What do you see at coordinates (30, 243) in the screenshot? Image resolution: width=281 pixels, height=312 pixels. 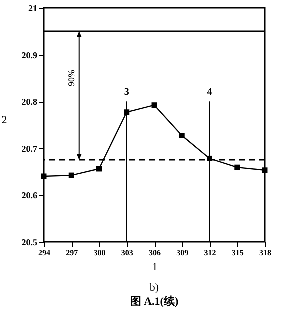 I see `y-tick-label: 20.5` at bounding box center [30, 243].